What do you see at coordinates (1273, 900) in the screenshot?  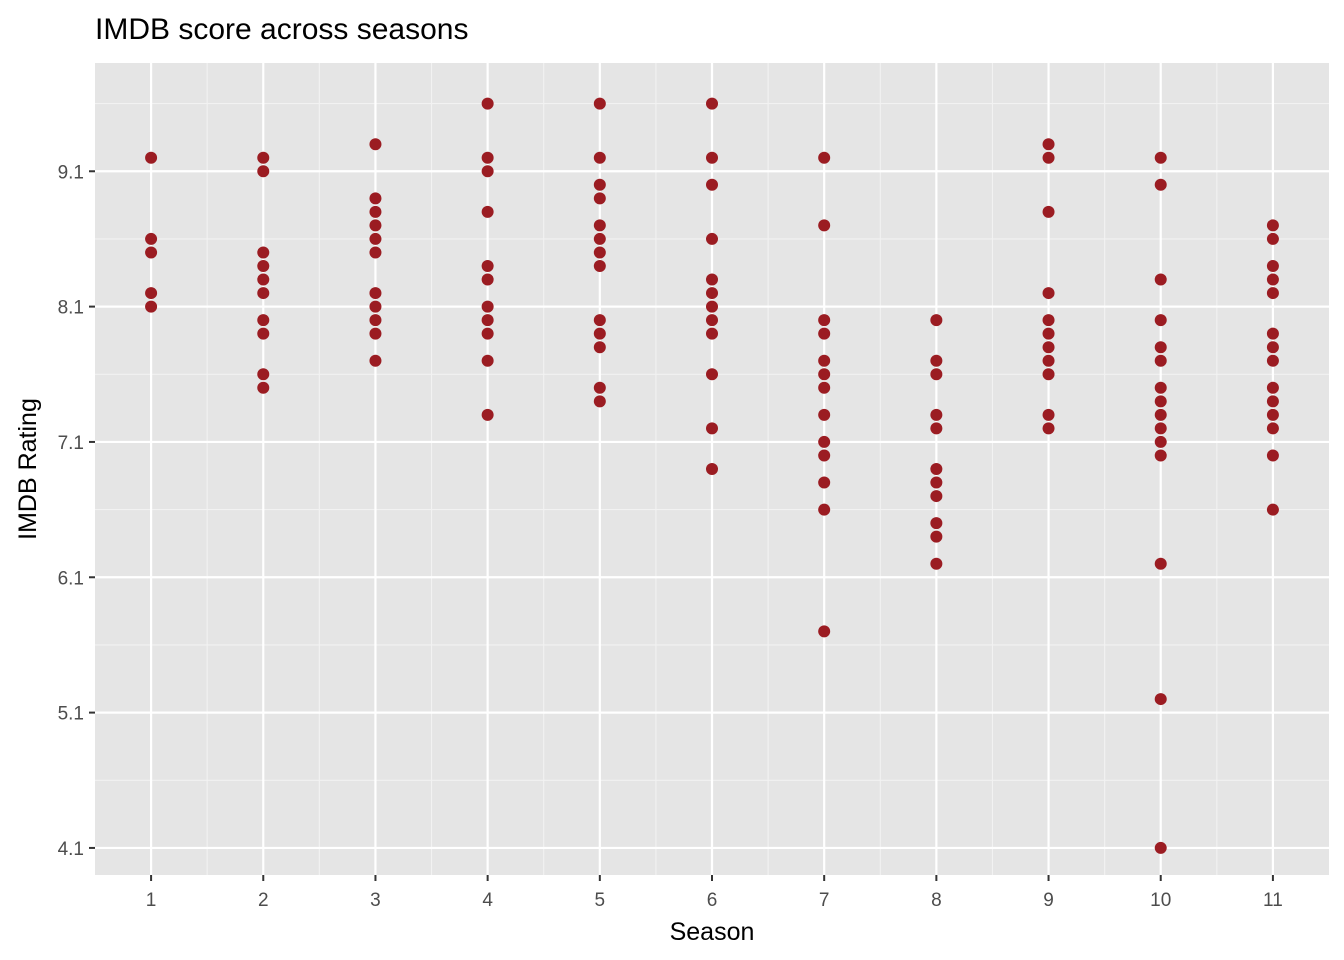 I see `x-tick-label: 11` at bounding box center [1273, 900].